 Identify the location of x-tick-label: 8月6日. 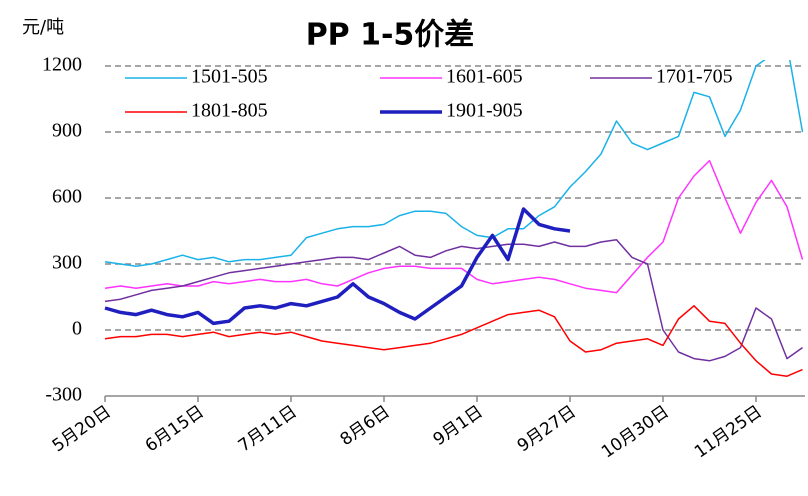
(365, 426).